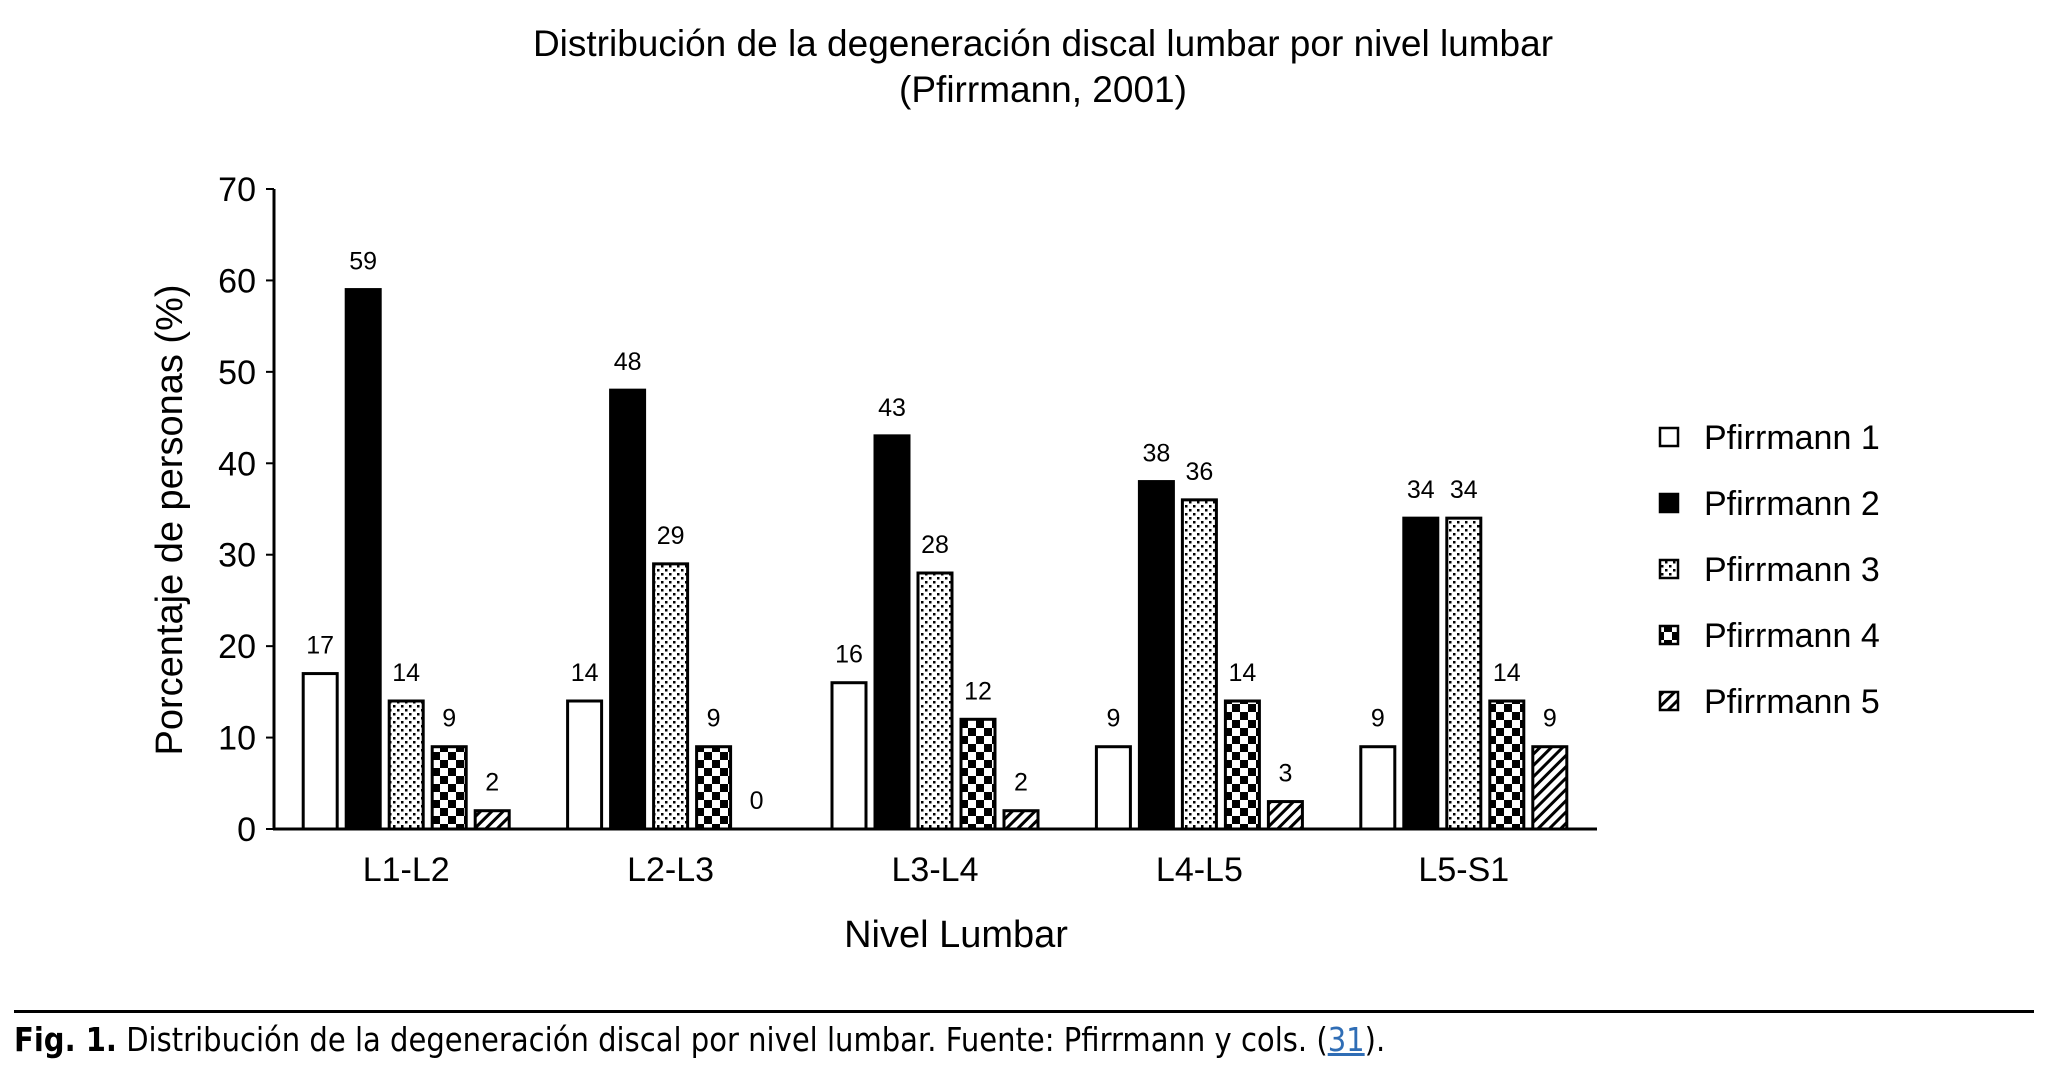  I want to click on data-label: 17, so click(320, 646).